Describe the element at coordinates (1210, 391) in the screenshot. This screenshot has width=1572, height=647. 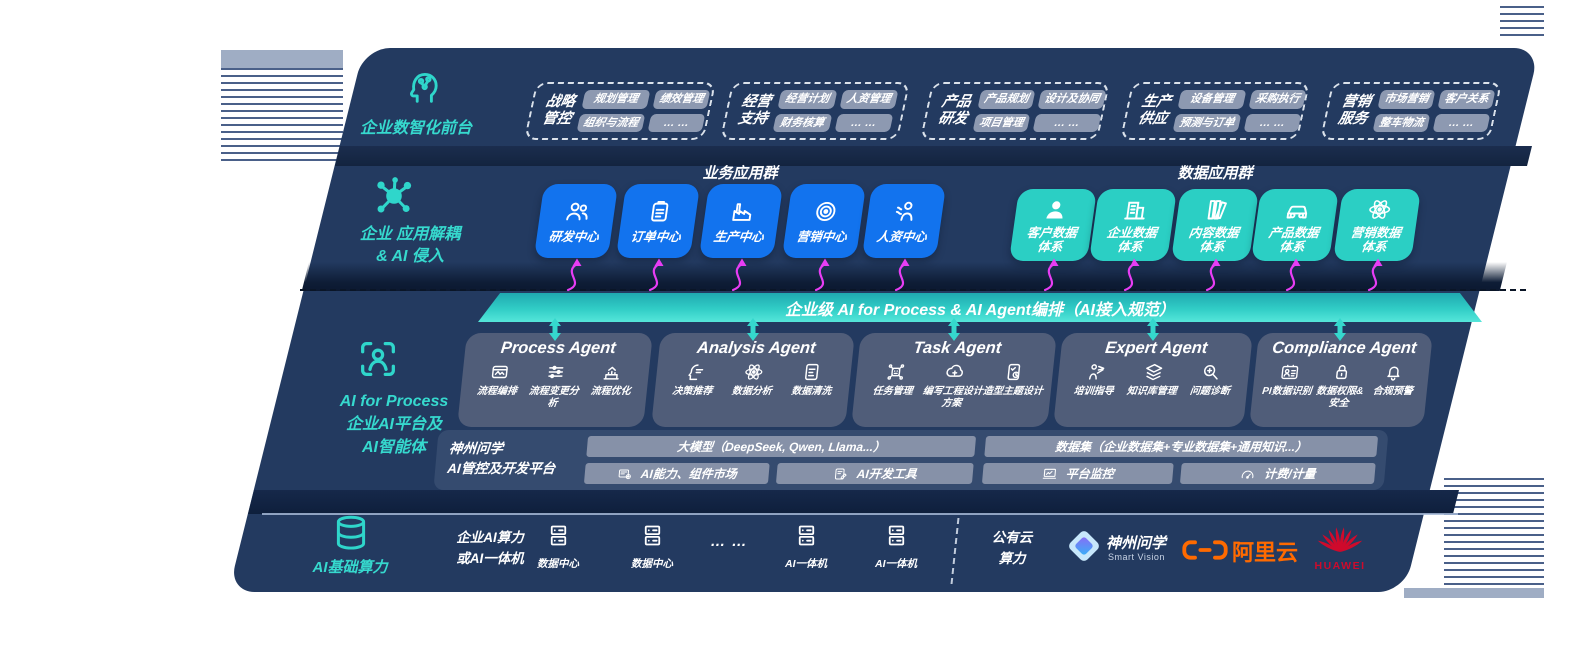
I see `agent-capability: 问题诊断` at that location.